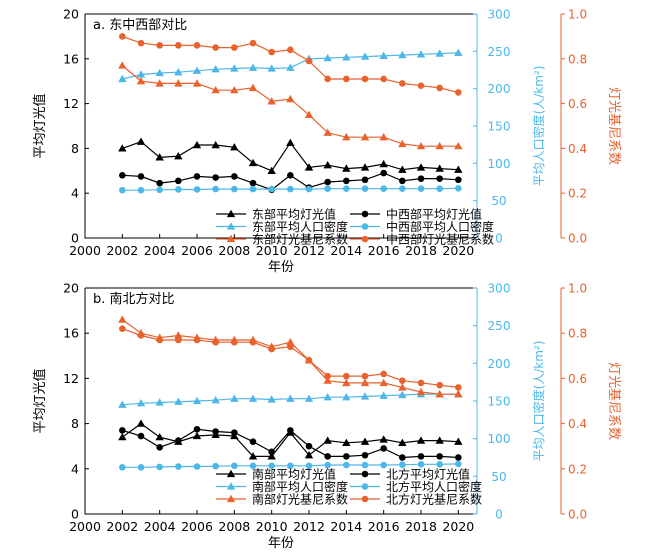  What do you see at coordinates (281, 267) in the screenshot?
I see `x-axis-title: 年份` at bounding box center [281, 267].